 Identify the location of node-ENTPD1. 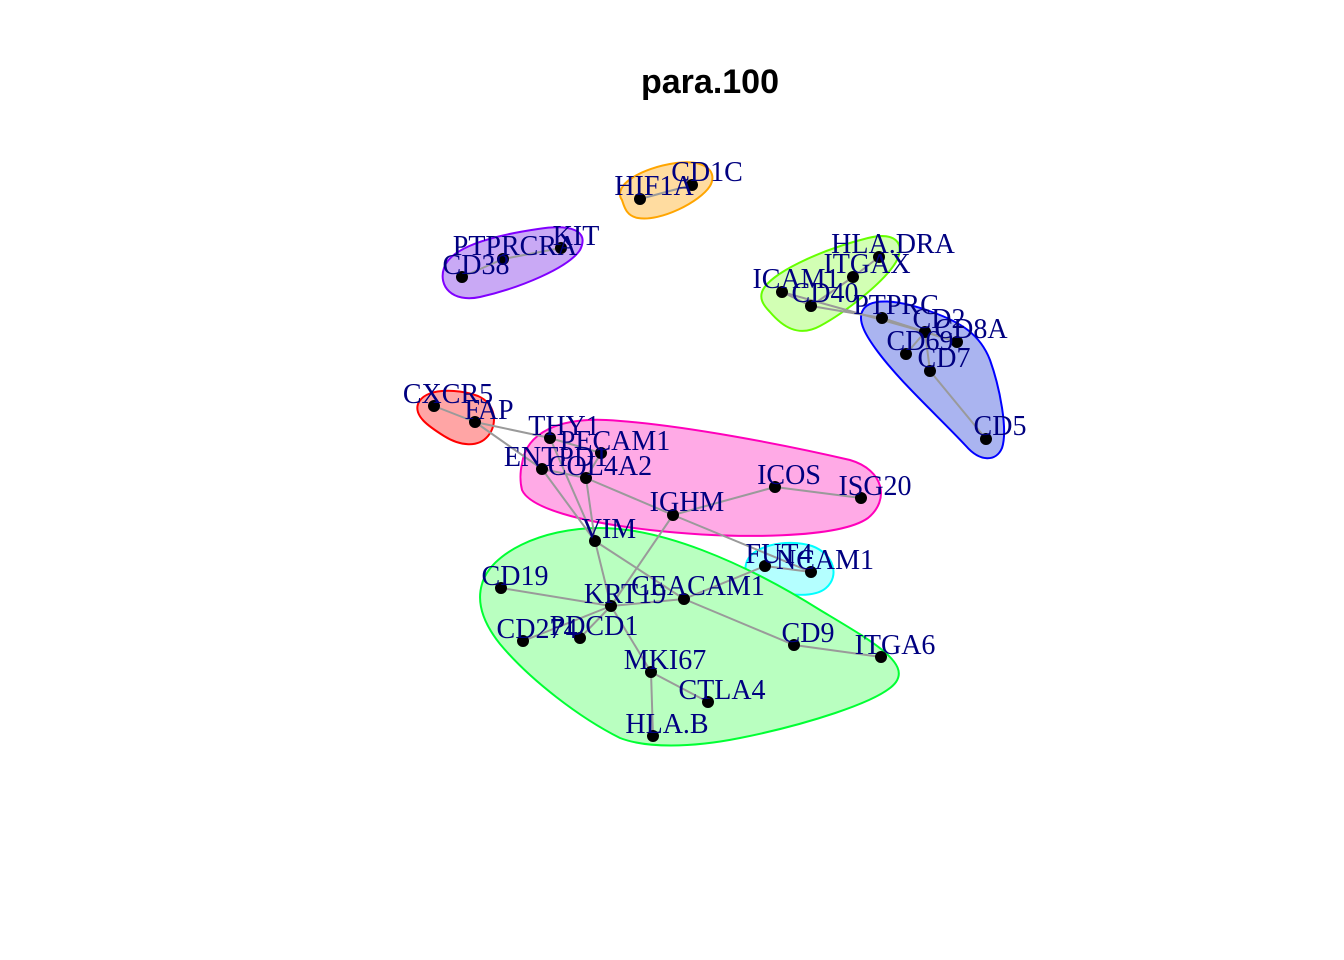
(542, 469).